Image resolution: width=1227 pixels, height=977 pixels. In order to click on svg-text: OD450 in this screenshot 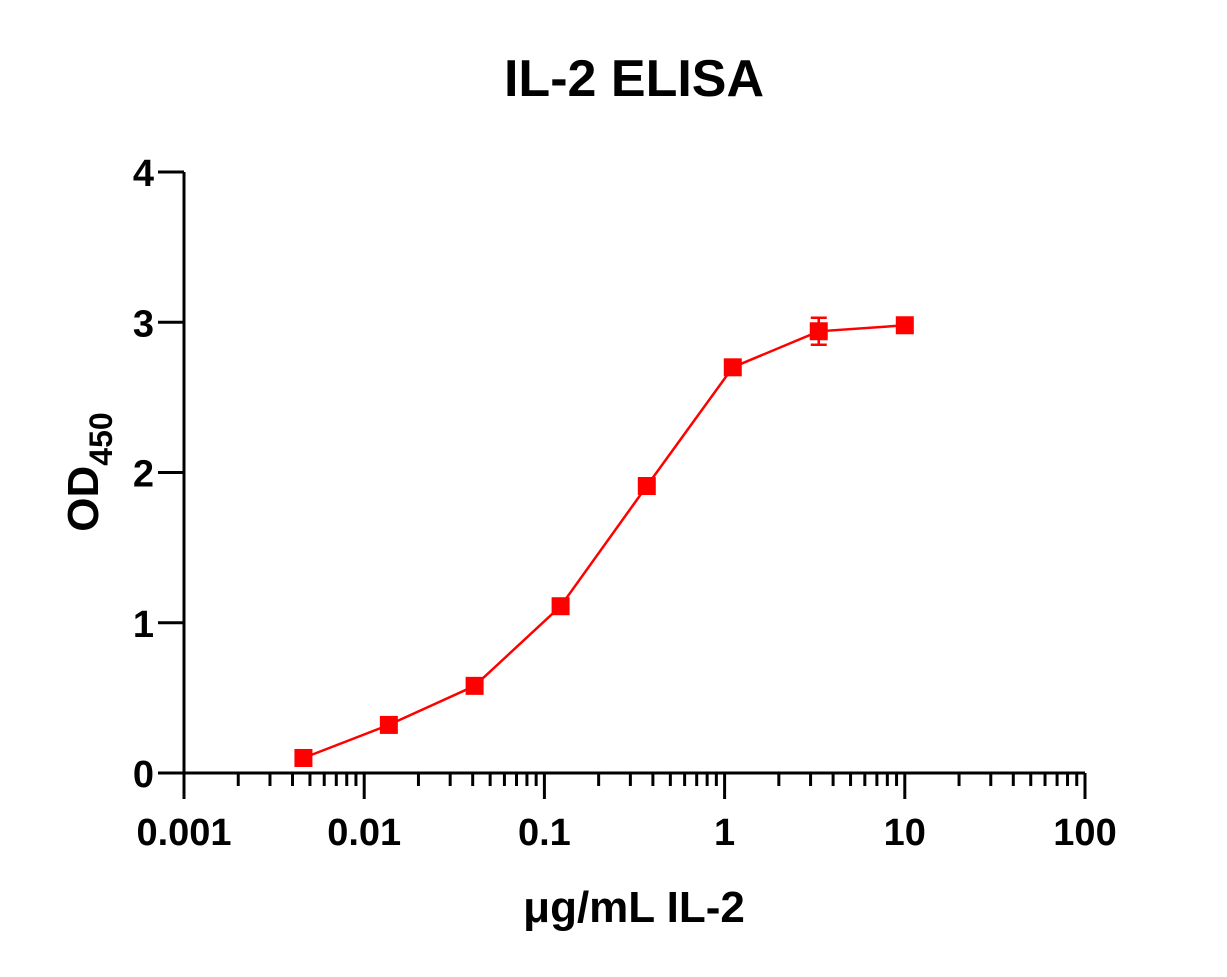, I will do `click(89, 471)`.